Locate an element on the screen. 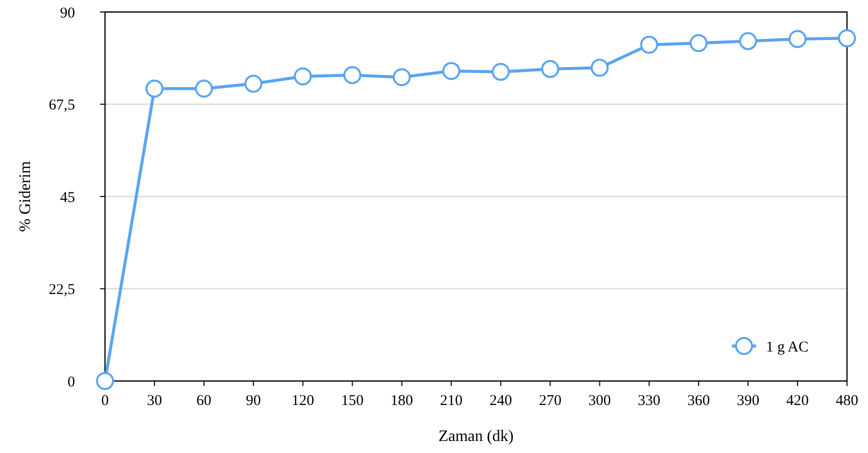  x-tick-label: 420 is located at coordinates (797, 401).